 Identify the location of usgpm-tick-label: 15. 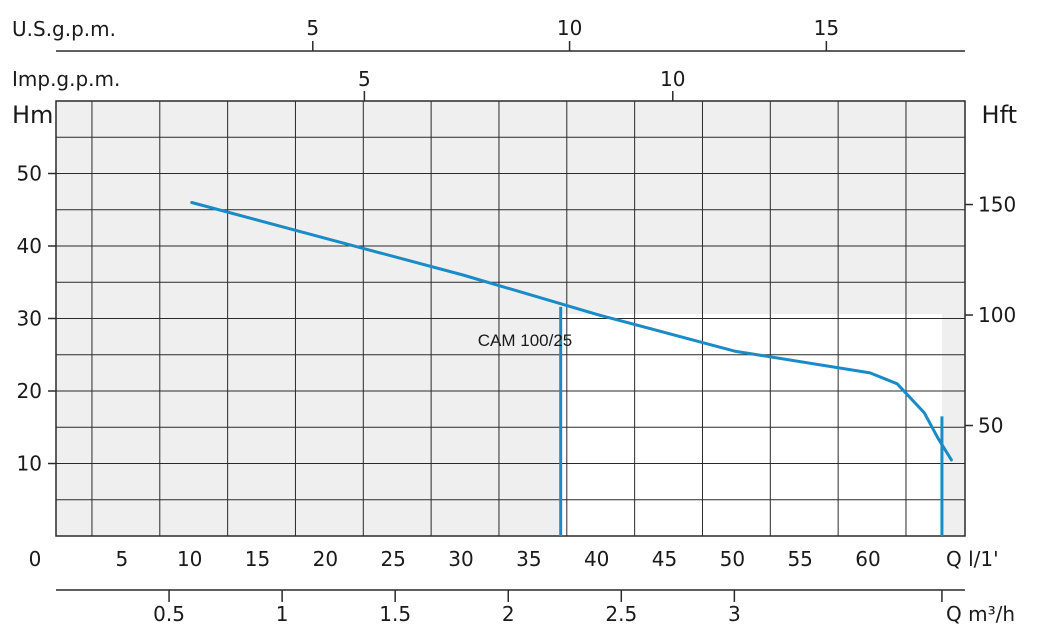
(826, 28).